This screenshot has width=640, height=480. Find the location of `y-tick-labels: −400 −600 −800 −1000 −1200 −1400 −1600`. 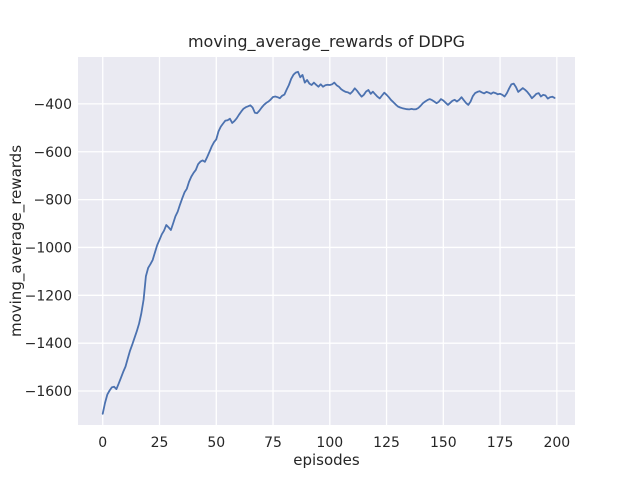

y-tick-labels: −400 −600 −800 −1000 −1200 −1400 −1600 is located at coordinates (48, 248).